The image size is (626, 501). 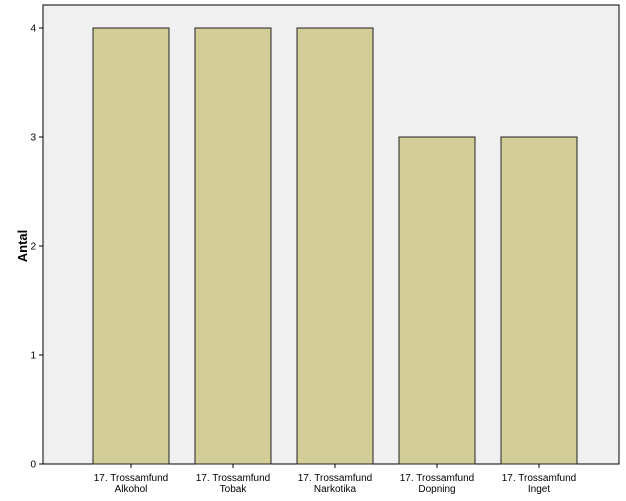 What do you see at coordinates (33, 356) in the screenshot?
I see `y-tick-label: 1` at bounding box center [33, 356].